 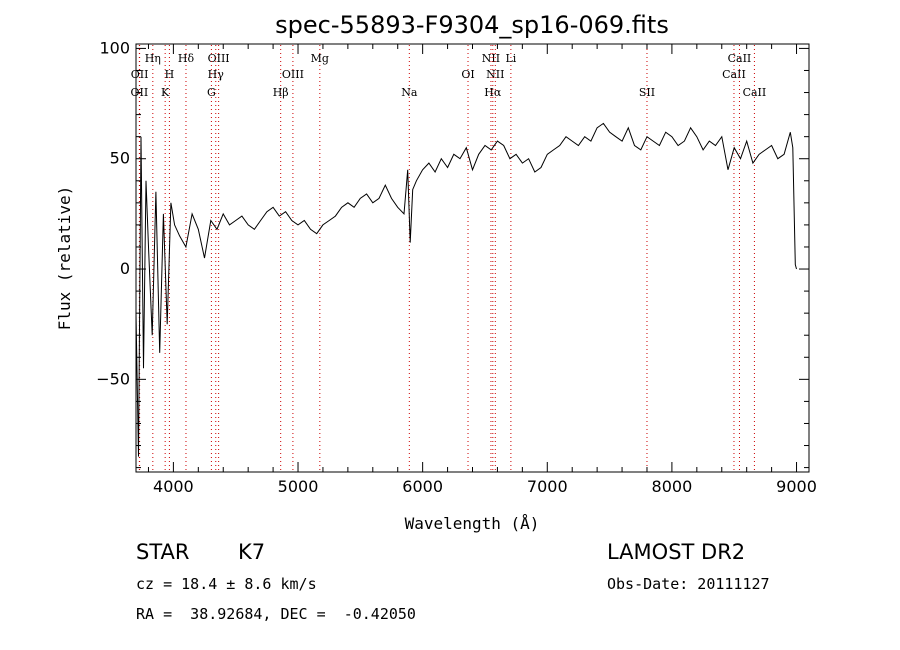 I want to click on y-tick-label: 0, so click(x=125, y=268).